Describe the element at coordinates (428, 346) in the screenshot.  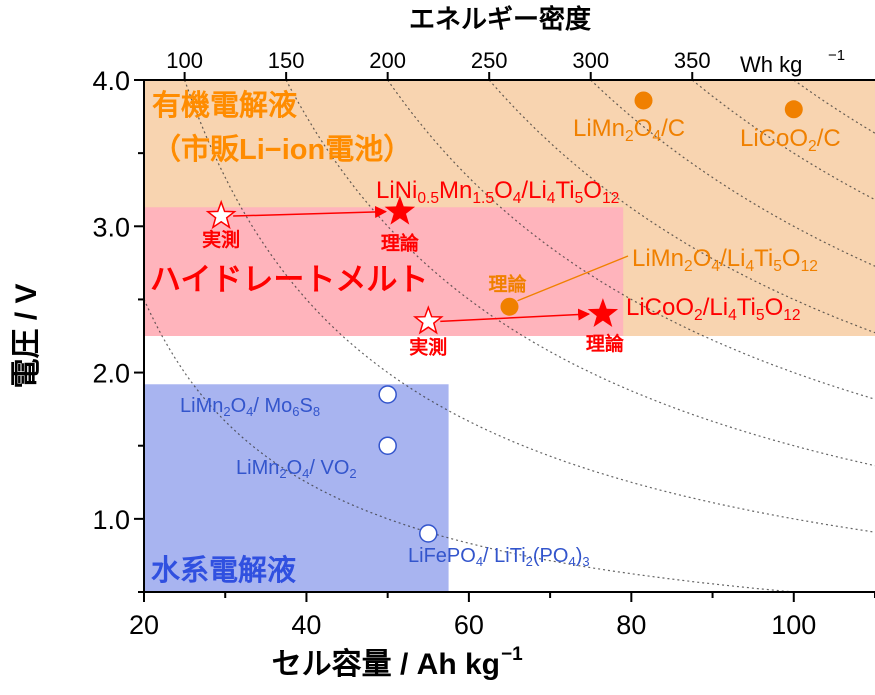
I see `point-note-4: 実測` at that location.